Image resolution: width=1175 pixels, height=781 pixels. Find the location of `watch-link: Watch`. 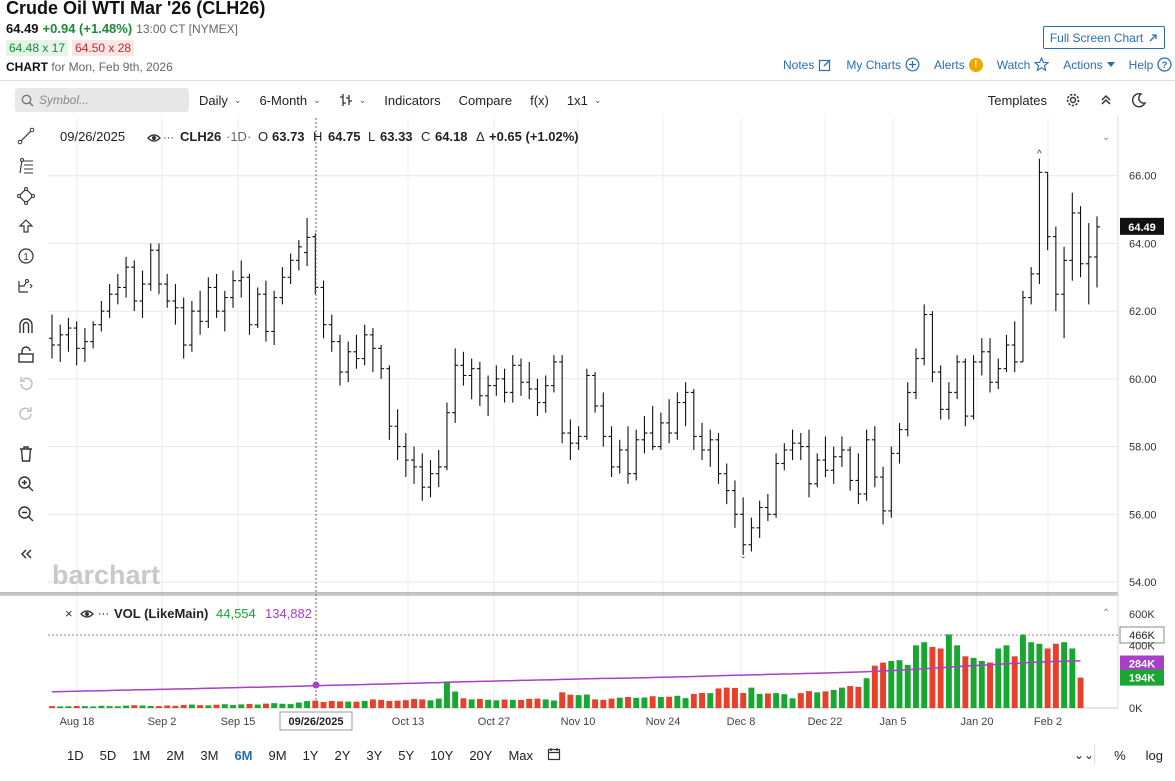

watch-link: Watch is located at coordinates (1023, 64).